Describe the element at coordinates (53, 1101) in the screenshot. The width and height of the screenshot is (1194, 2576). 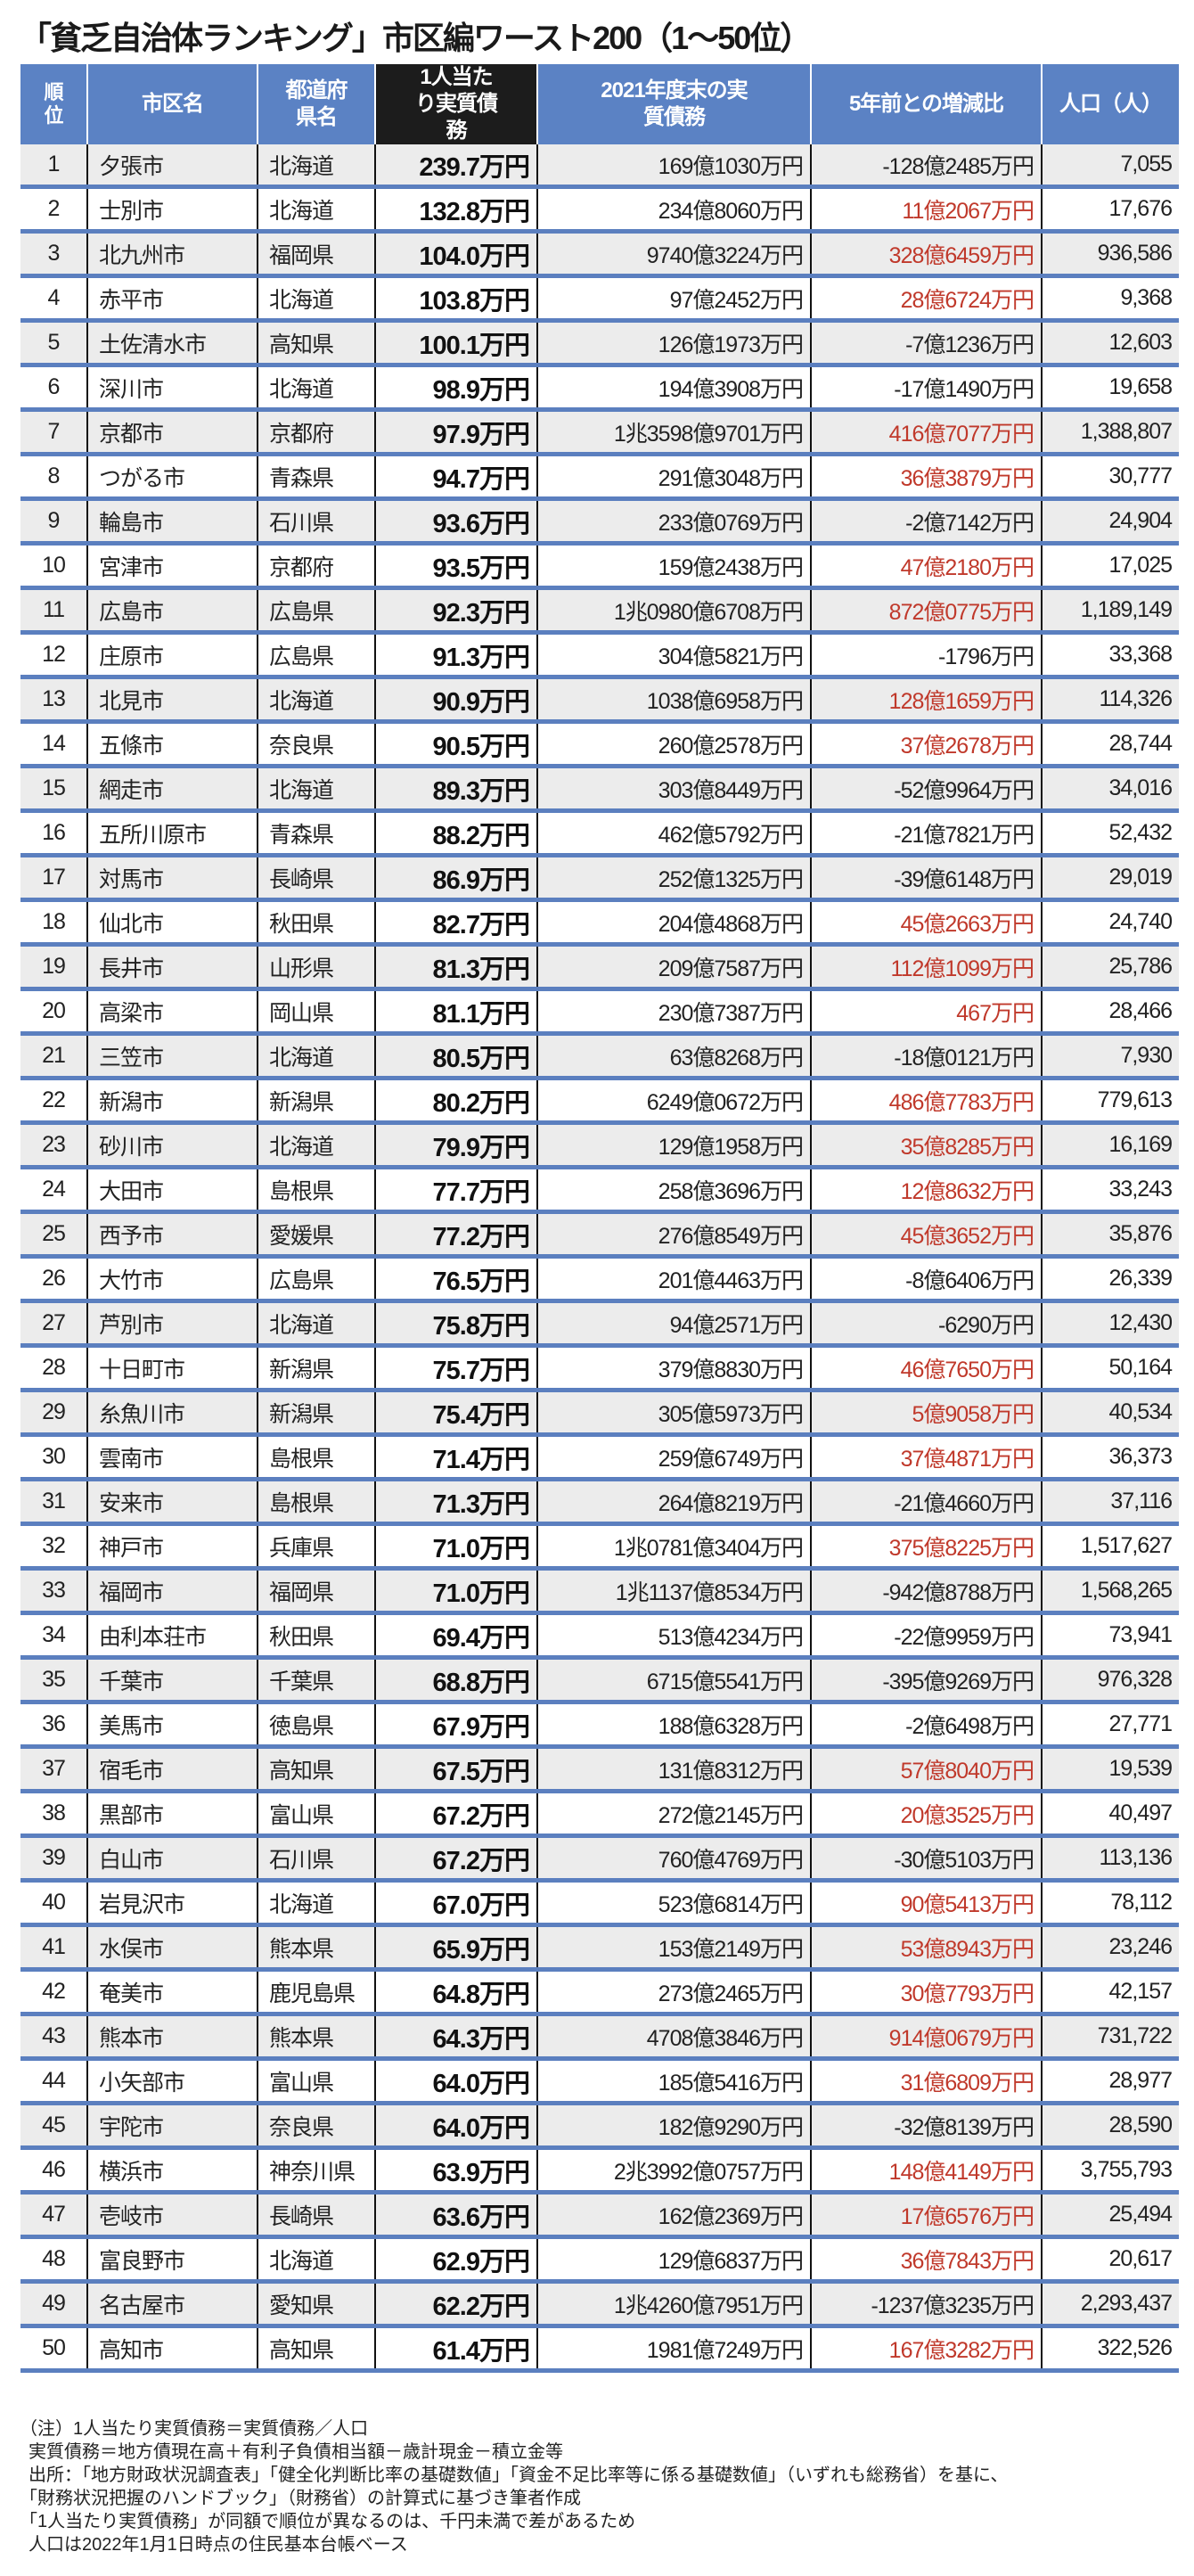
I see `rank-cell: 22` at that location.